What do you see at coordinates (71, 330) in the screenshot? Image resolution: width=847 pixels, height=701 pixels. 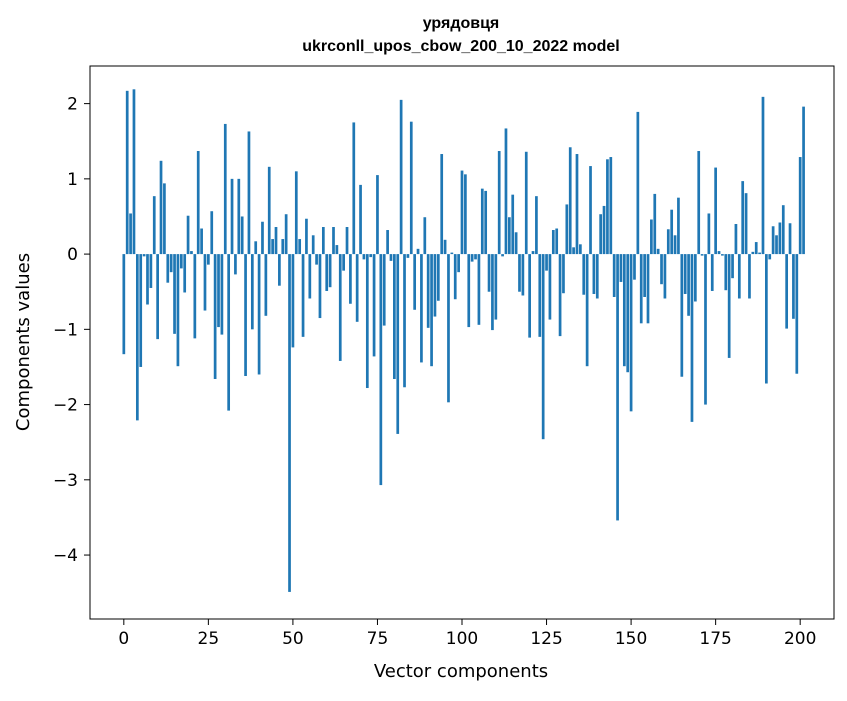 I see `y-axis-ticks: 2 1 0 −1 −2 −3 −4` at bounding box center [71, 330].